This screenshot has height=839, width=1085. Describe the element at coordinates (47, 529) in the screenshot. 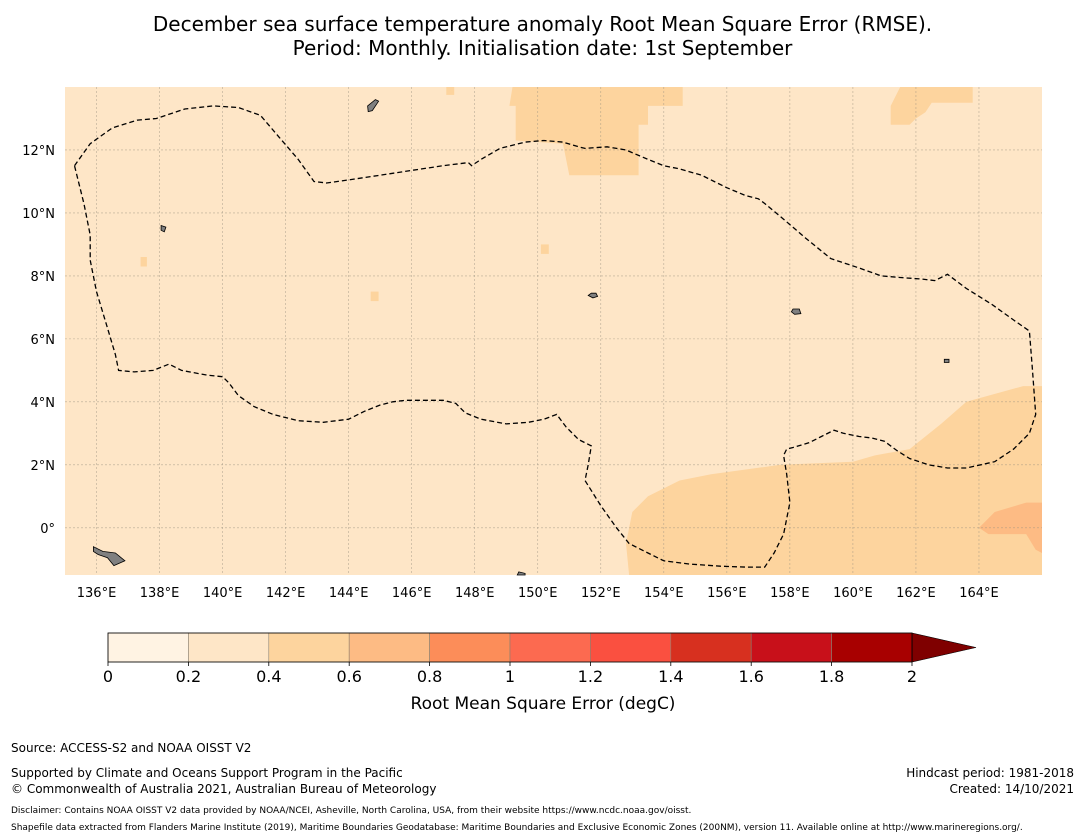

I see `y-tick-label: 0°` at that location.